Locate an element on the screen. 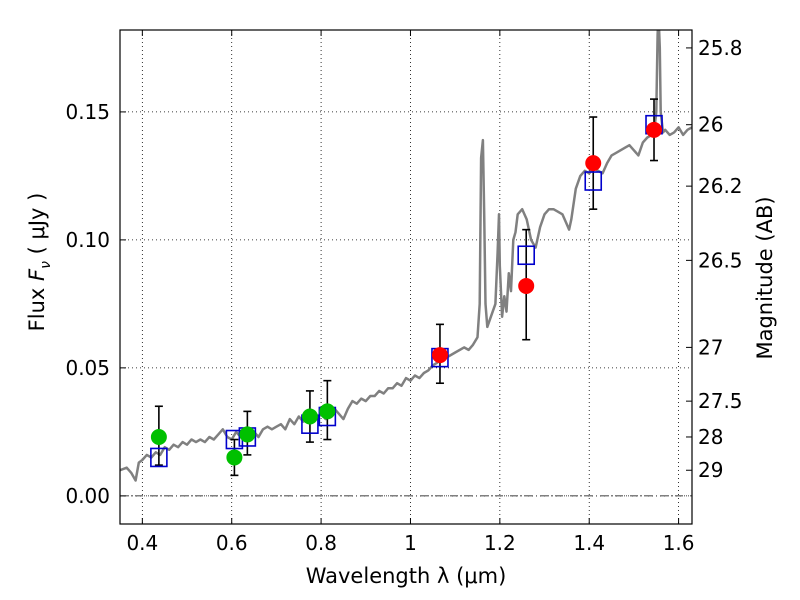  x-tick-label: 0.4 is located at coordinates (142, 543).